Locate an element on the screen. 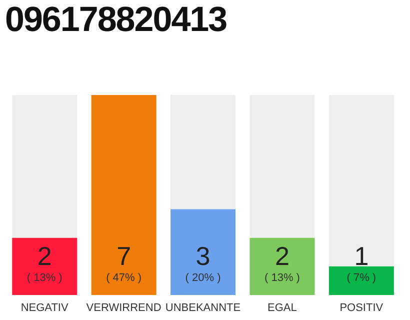 The width and height of the screenshot is (410, 320). x-tick-label: POSITIV is located at coordinates (362, 308).